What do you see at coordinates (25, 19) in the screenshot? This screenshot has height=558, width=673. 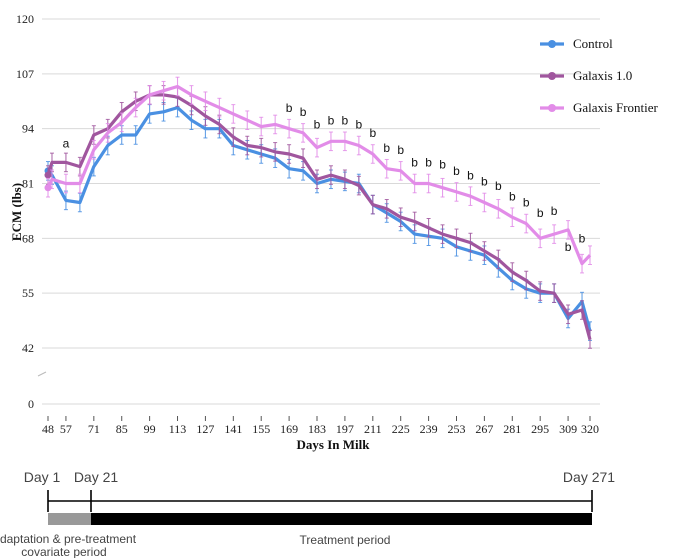 I see `y-tick-label: 120` at bounding box center [25, 19].